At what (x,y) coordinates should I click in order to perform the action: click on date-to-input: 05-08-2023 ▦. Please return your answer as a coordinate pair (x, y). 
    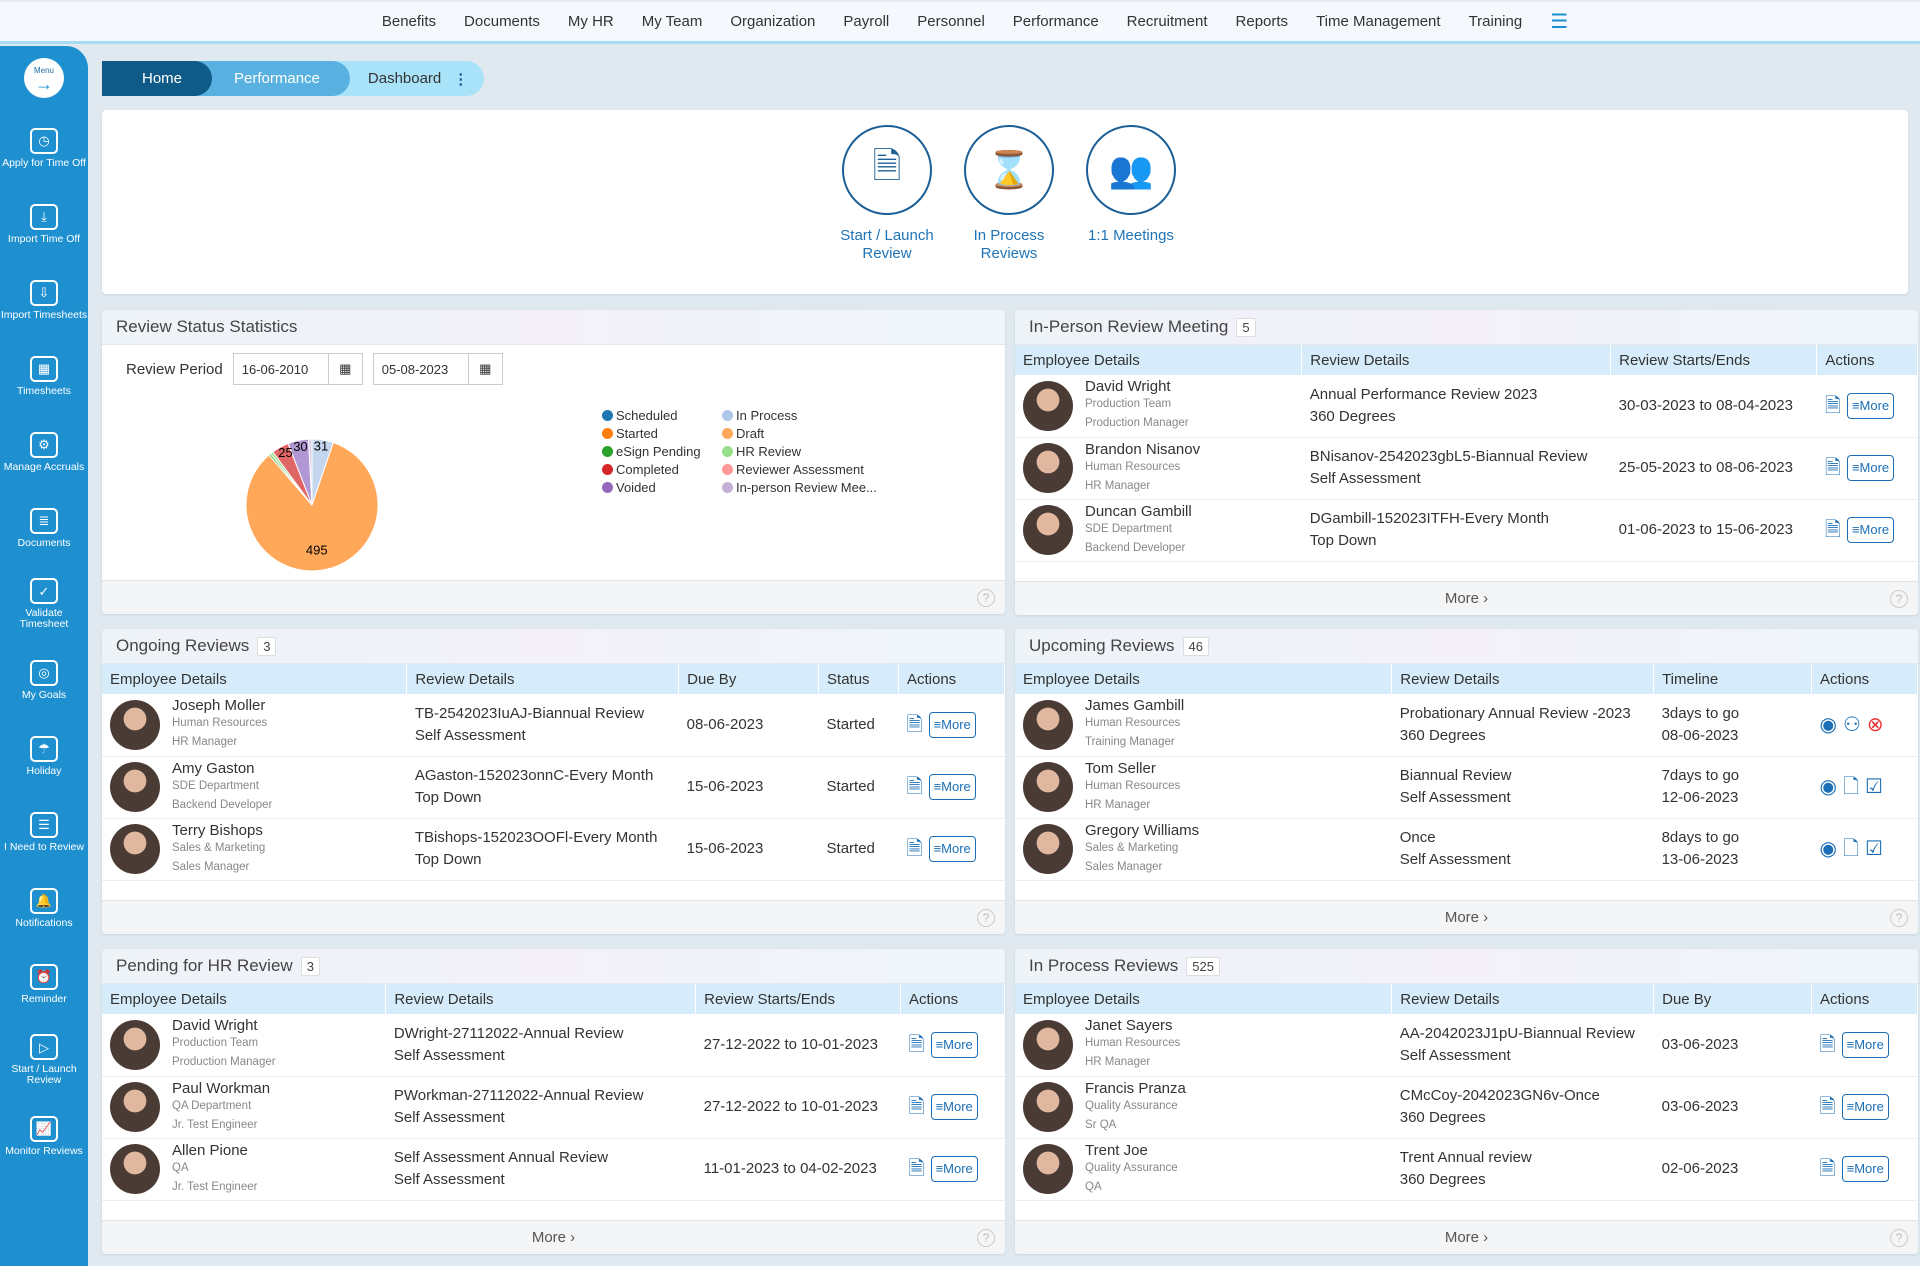
    Looking at the image, I should click on (437, 369).